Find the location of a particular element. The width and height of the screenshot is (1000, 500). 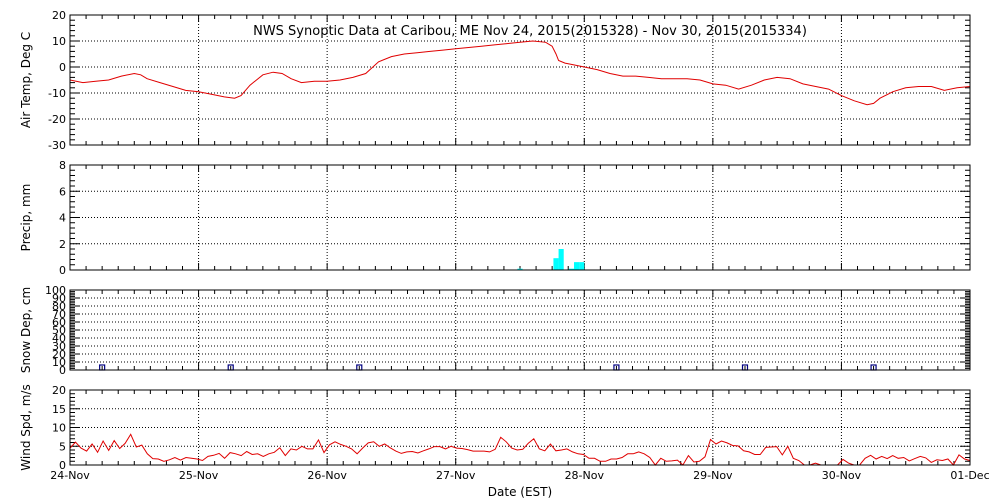

snow-depth-y-tick-label: 40 is located at coordinates (59, 338).